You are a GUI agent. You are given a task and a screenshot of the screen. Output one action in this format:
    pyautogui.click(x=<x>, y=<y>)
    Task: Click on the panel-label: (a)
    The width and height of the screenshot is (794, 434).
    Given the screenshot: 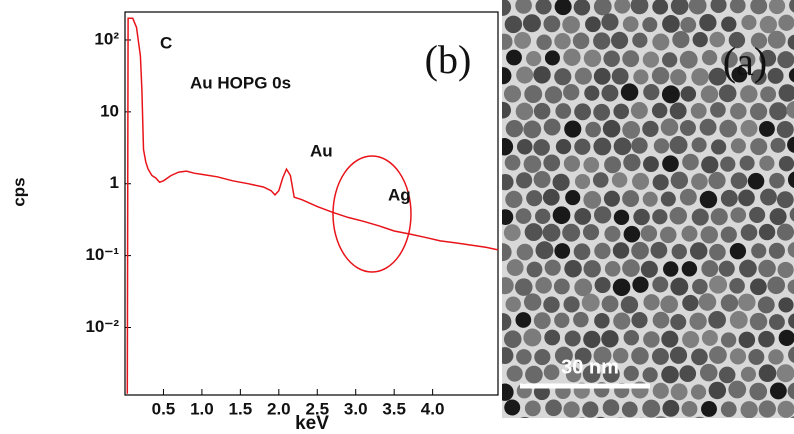 What is the action you would take?
    pyautogui.click(x=745, y=61)
    